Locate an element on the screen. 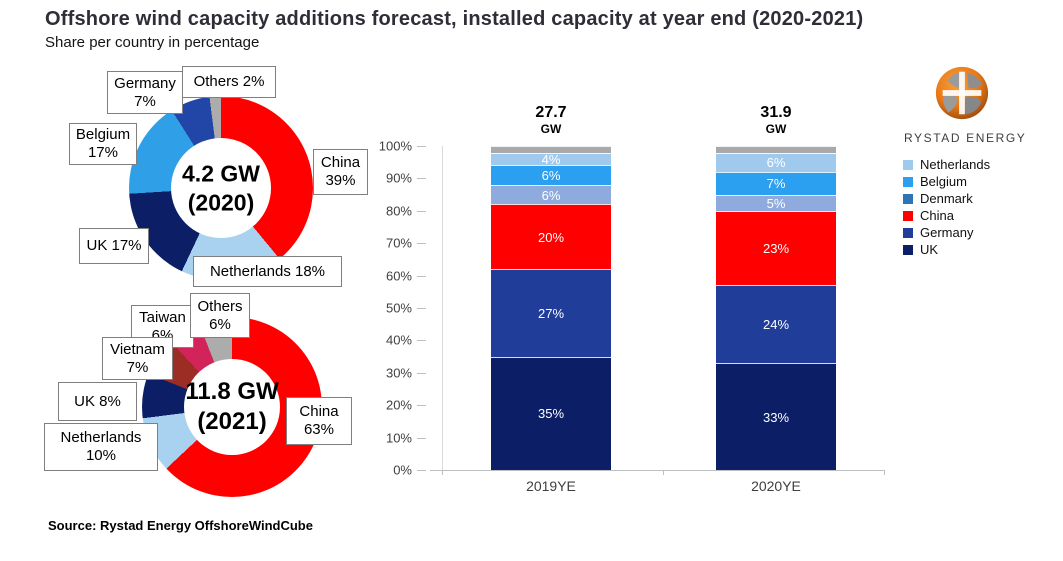 This screenshot has height=561, width=1063. bar-segment-netherlands: 6% is located at coordinates (776, 162).